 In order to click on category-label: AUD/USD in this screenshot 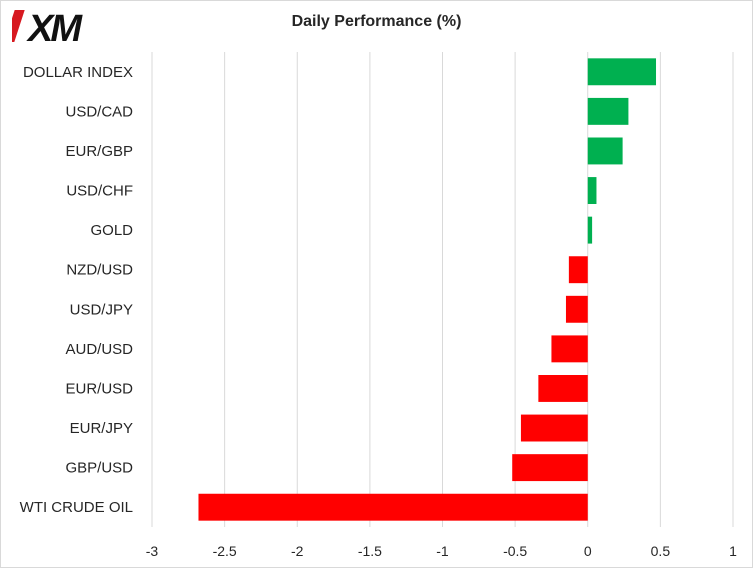, I will do `click(99, 349)`.